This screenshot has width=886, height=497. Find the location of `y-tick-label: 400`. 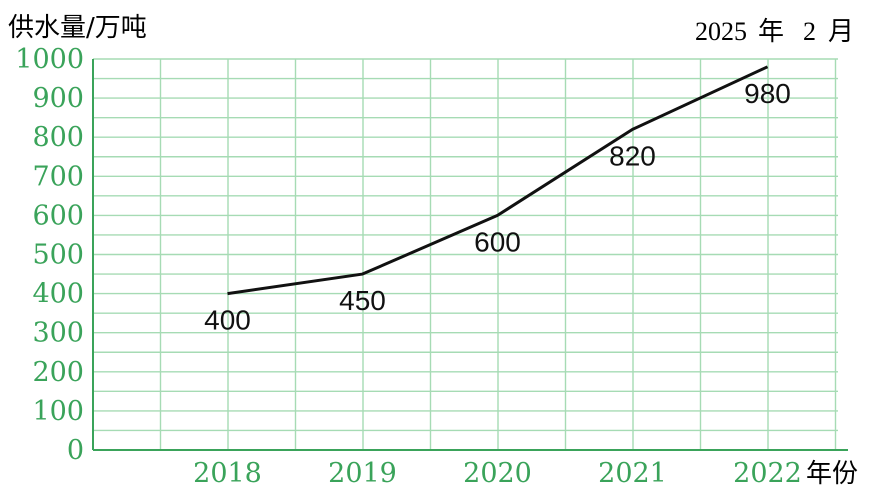

y-tick-label: 400 is located at coordinates (58, 294).